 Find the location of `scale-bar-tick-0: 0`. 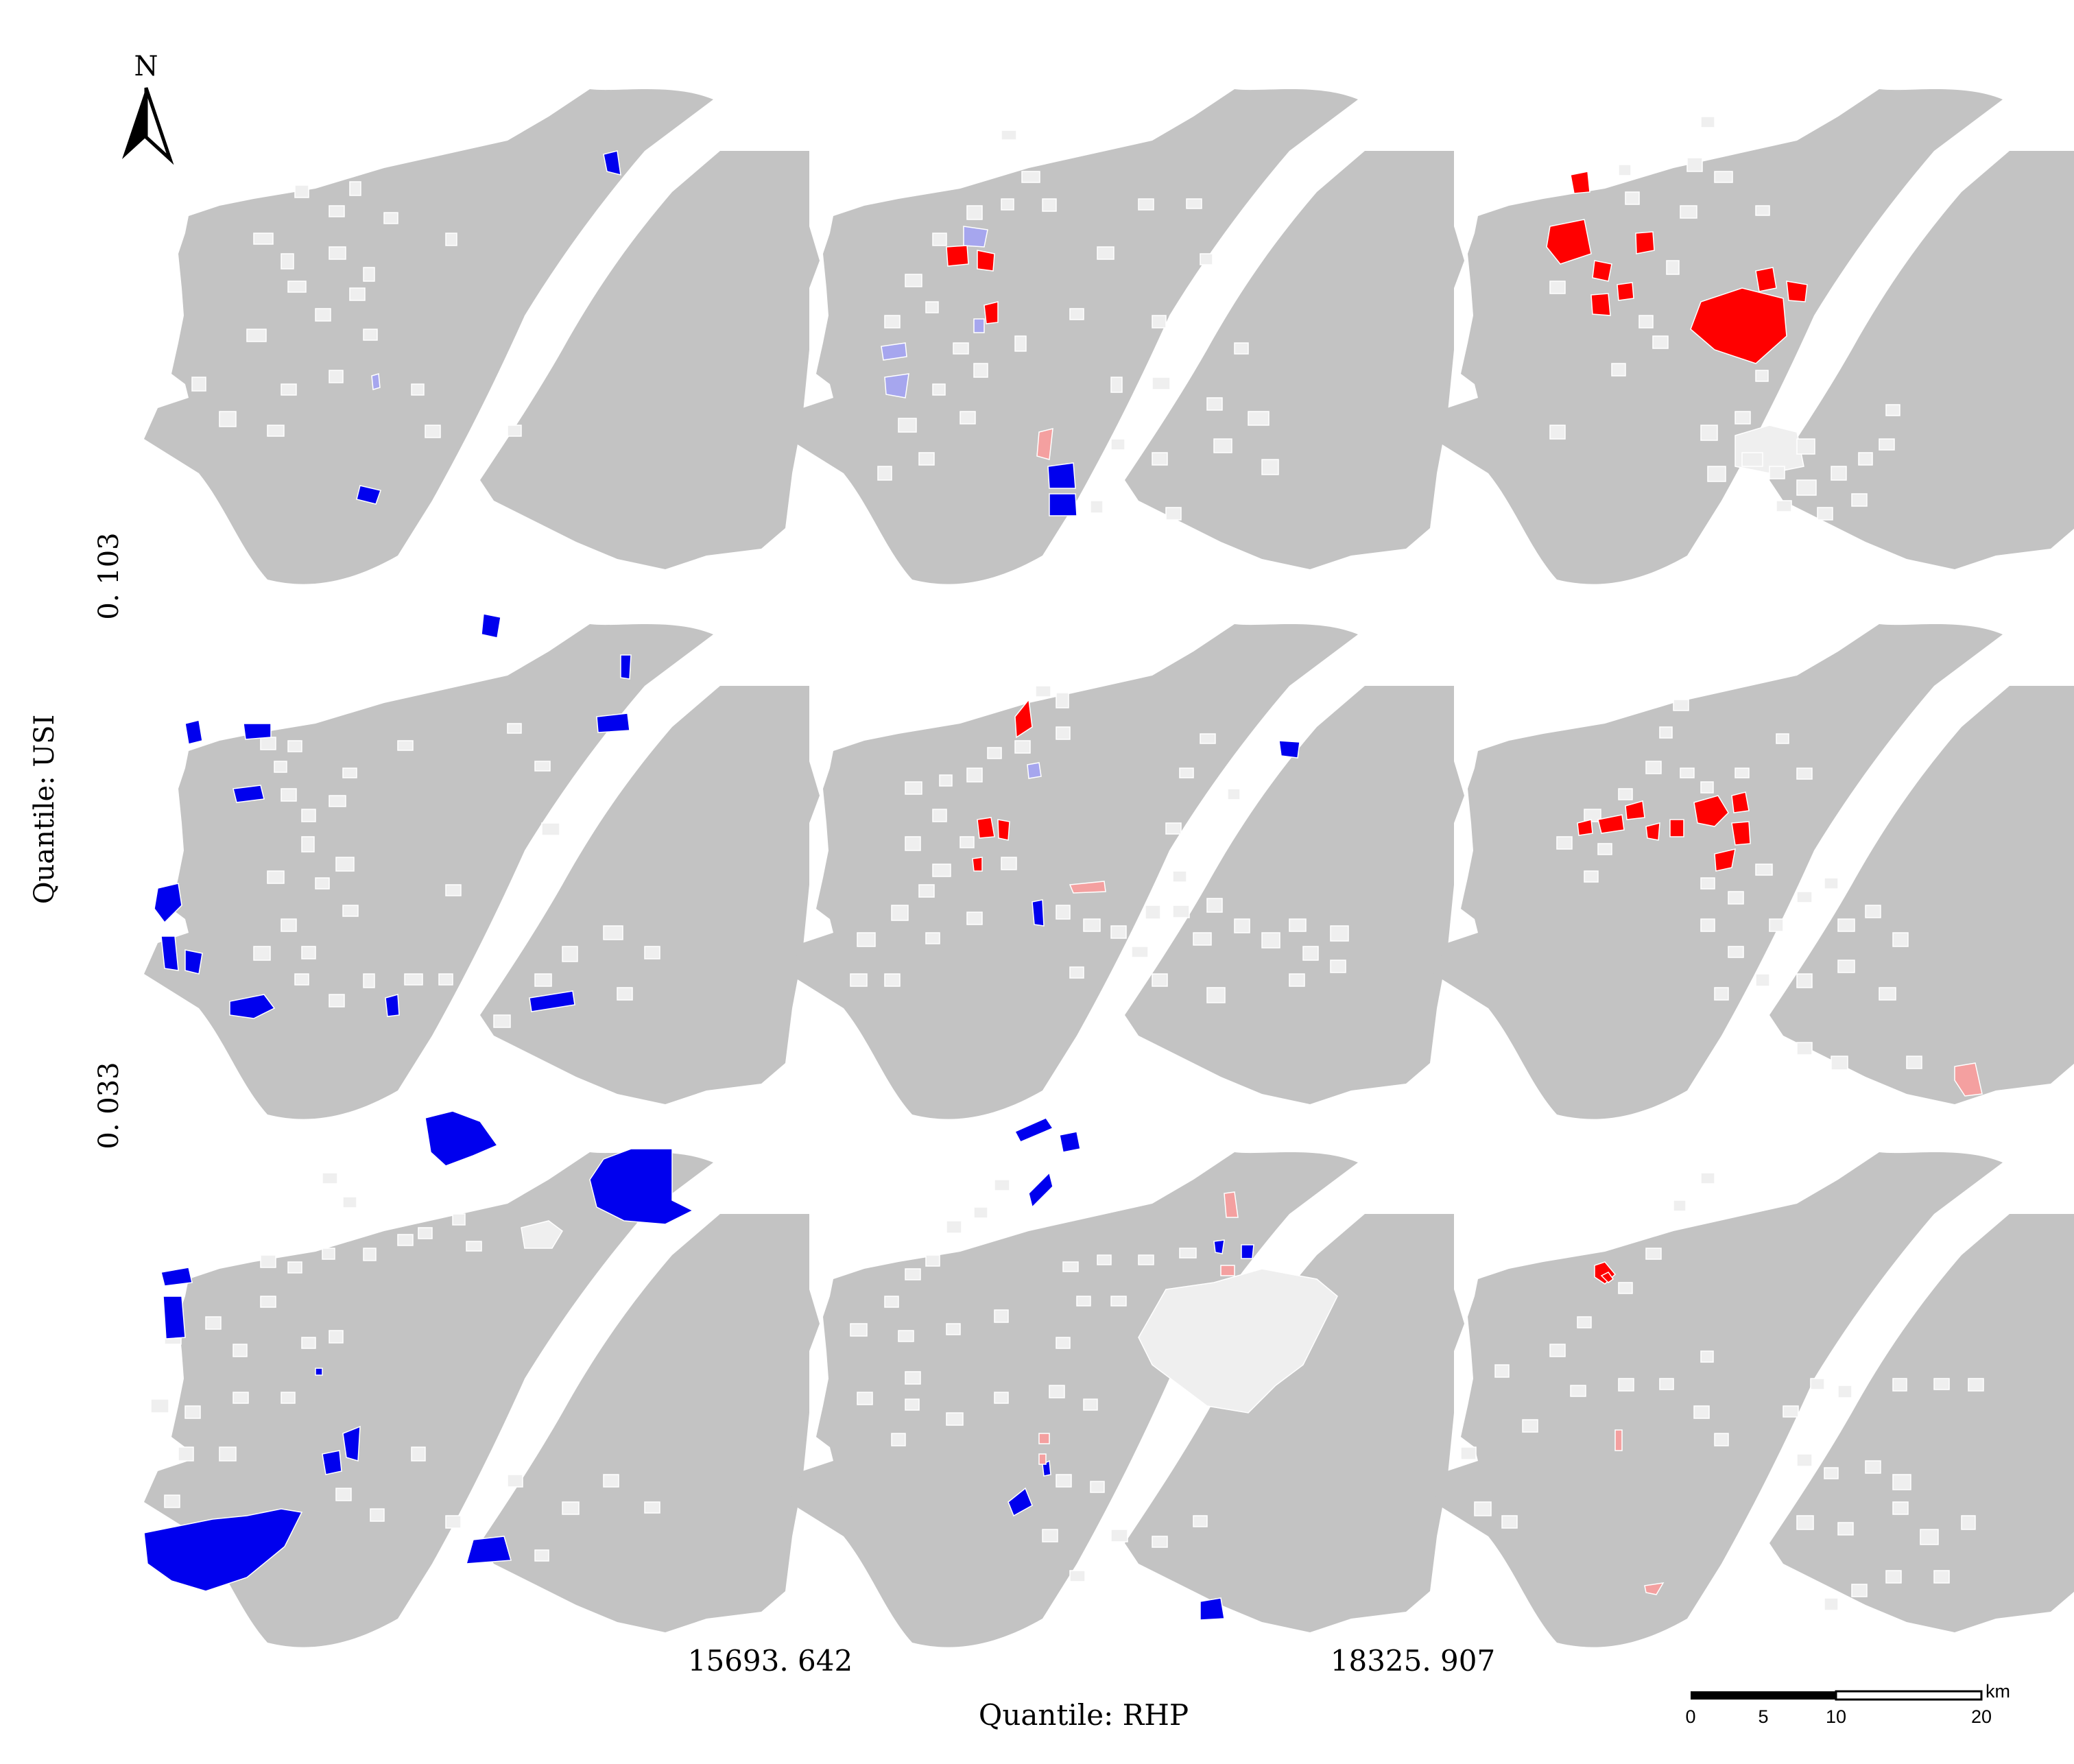

scale-bar-tick-0: 0 is located at coordinates (1690, 1717).